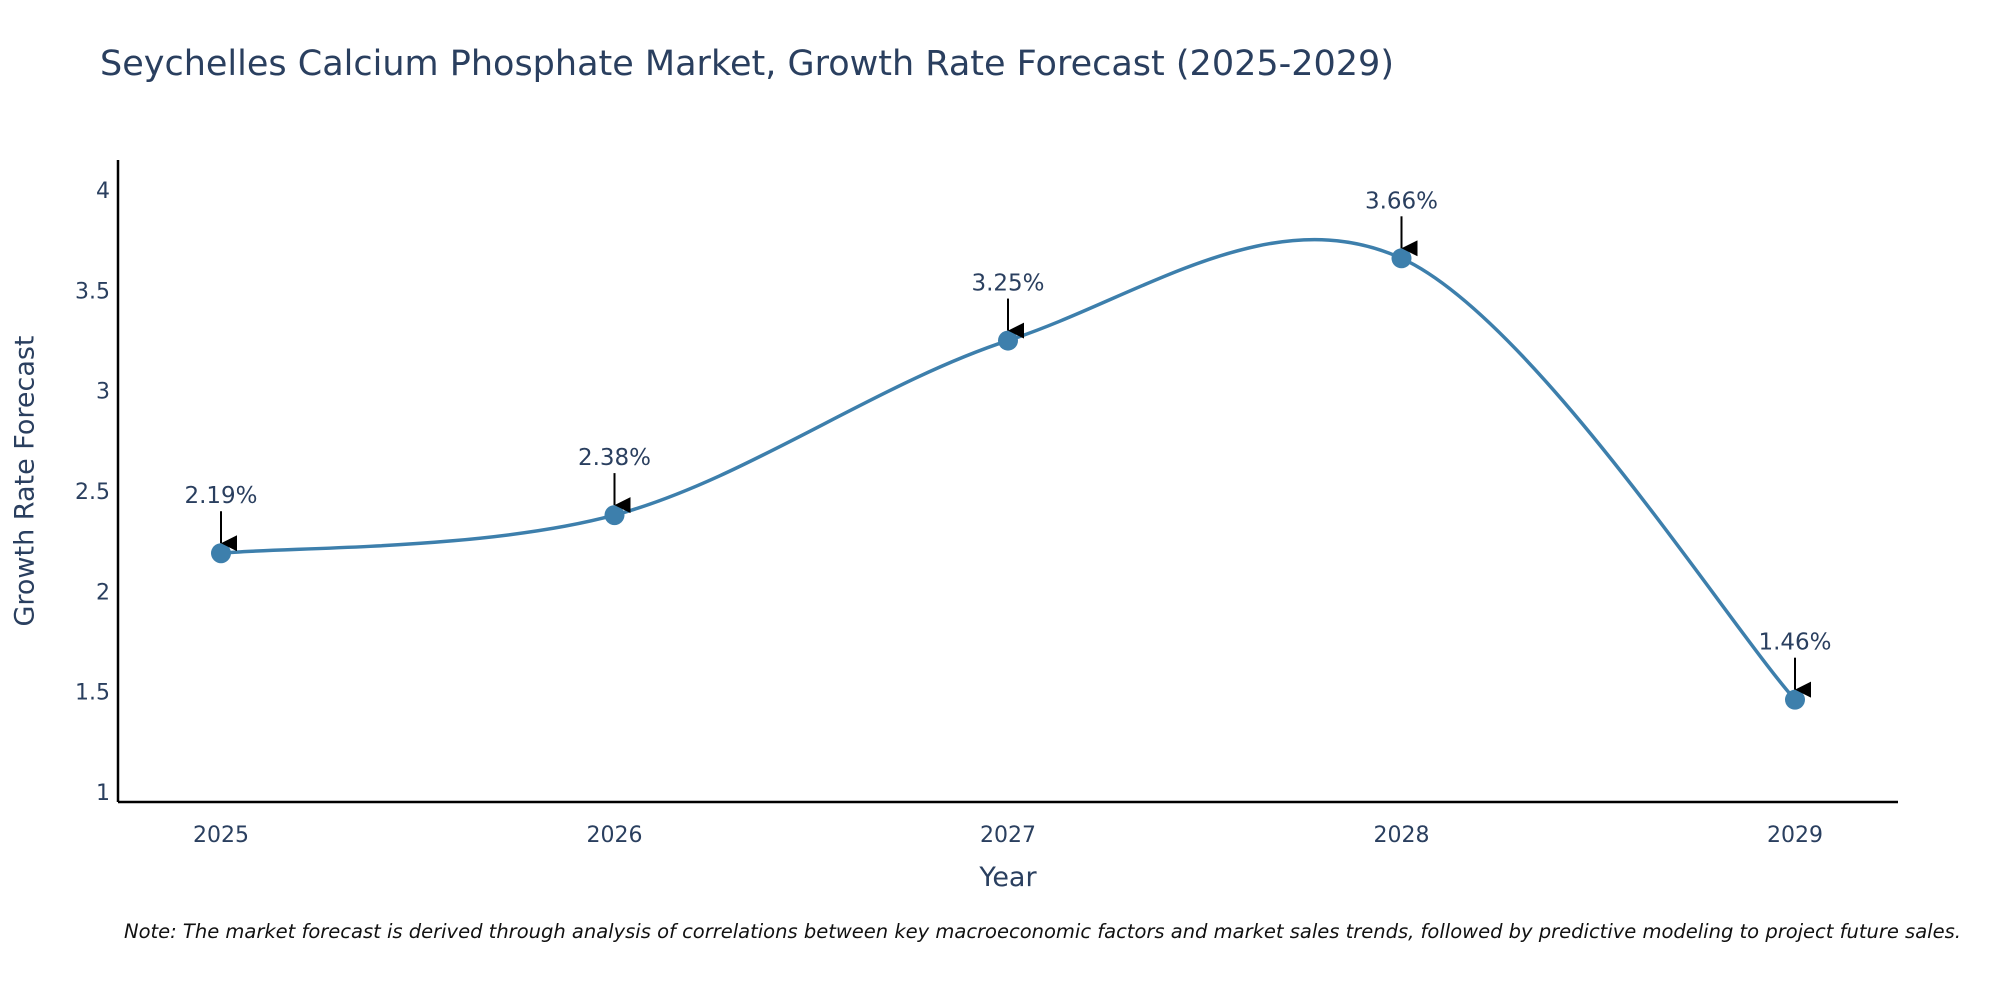 The image size is (2000, 1004). What do you see at coordinates (1007, 284) in the screenshot?
I see `data-label-2027: 3.25%` at bounding box center [1007, 284].